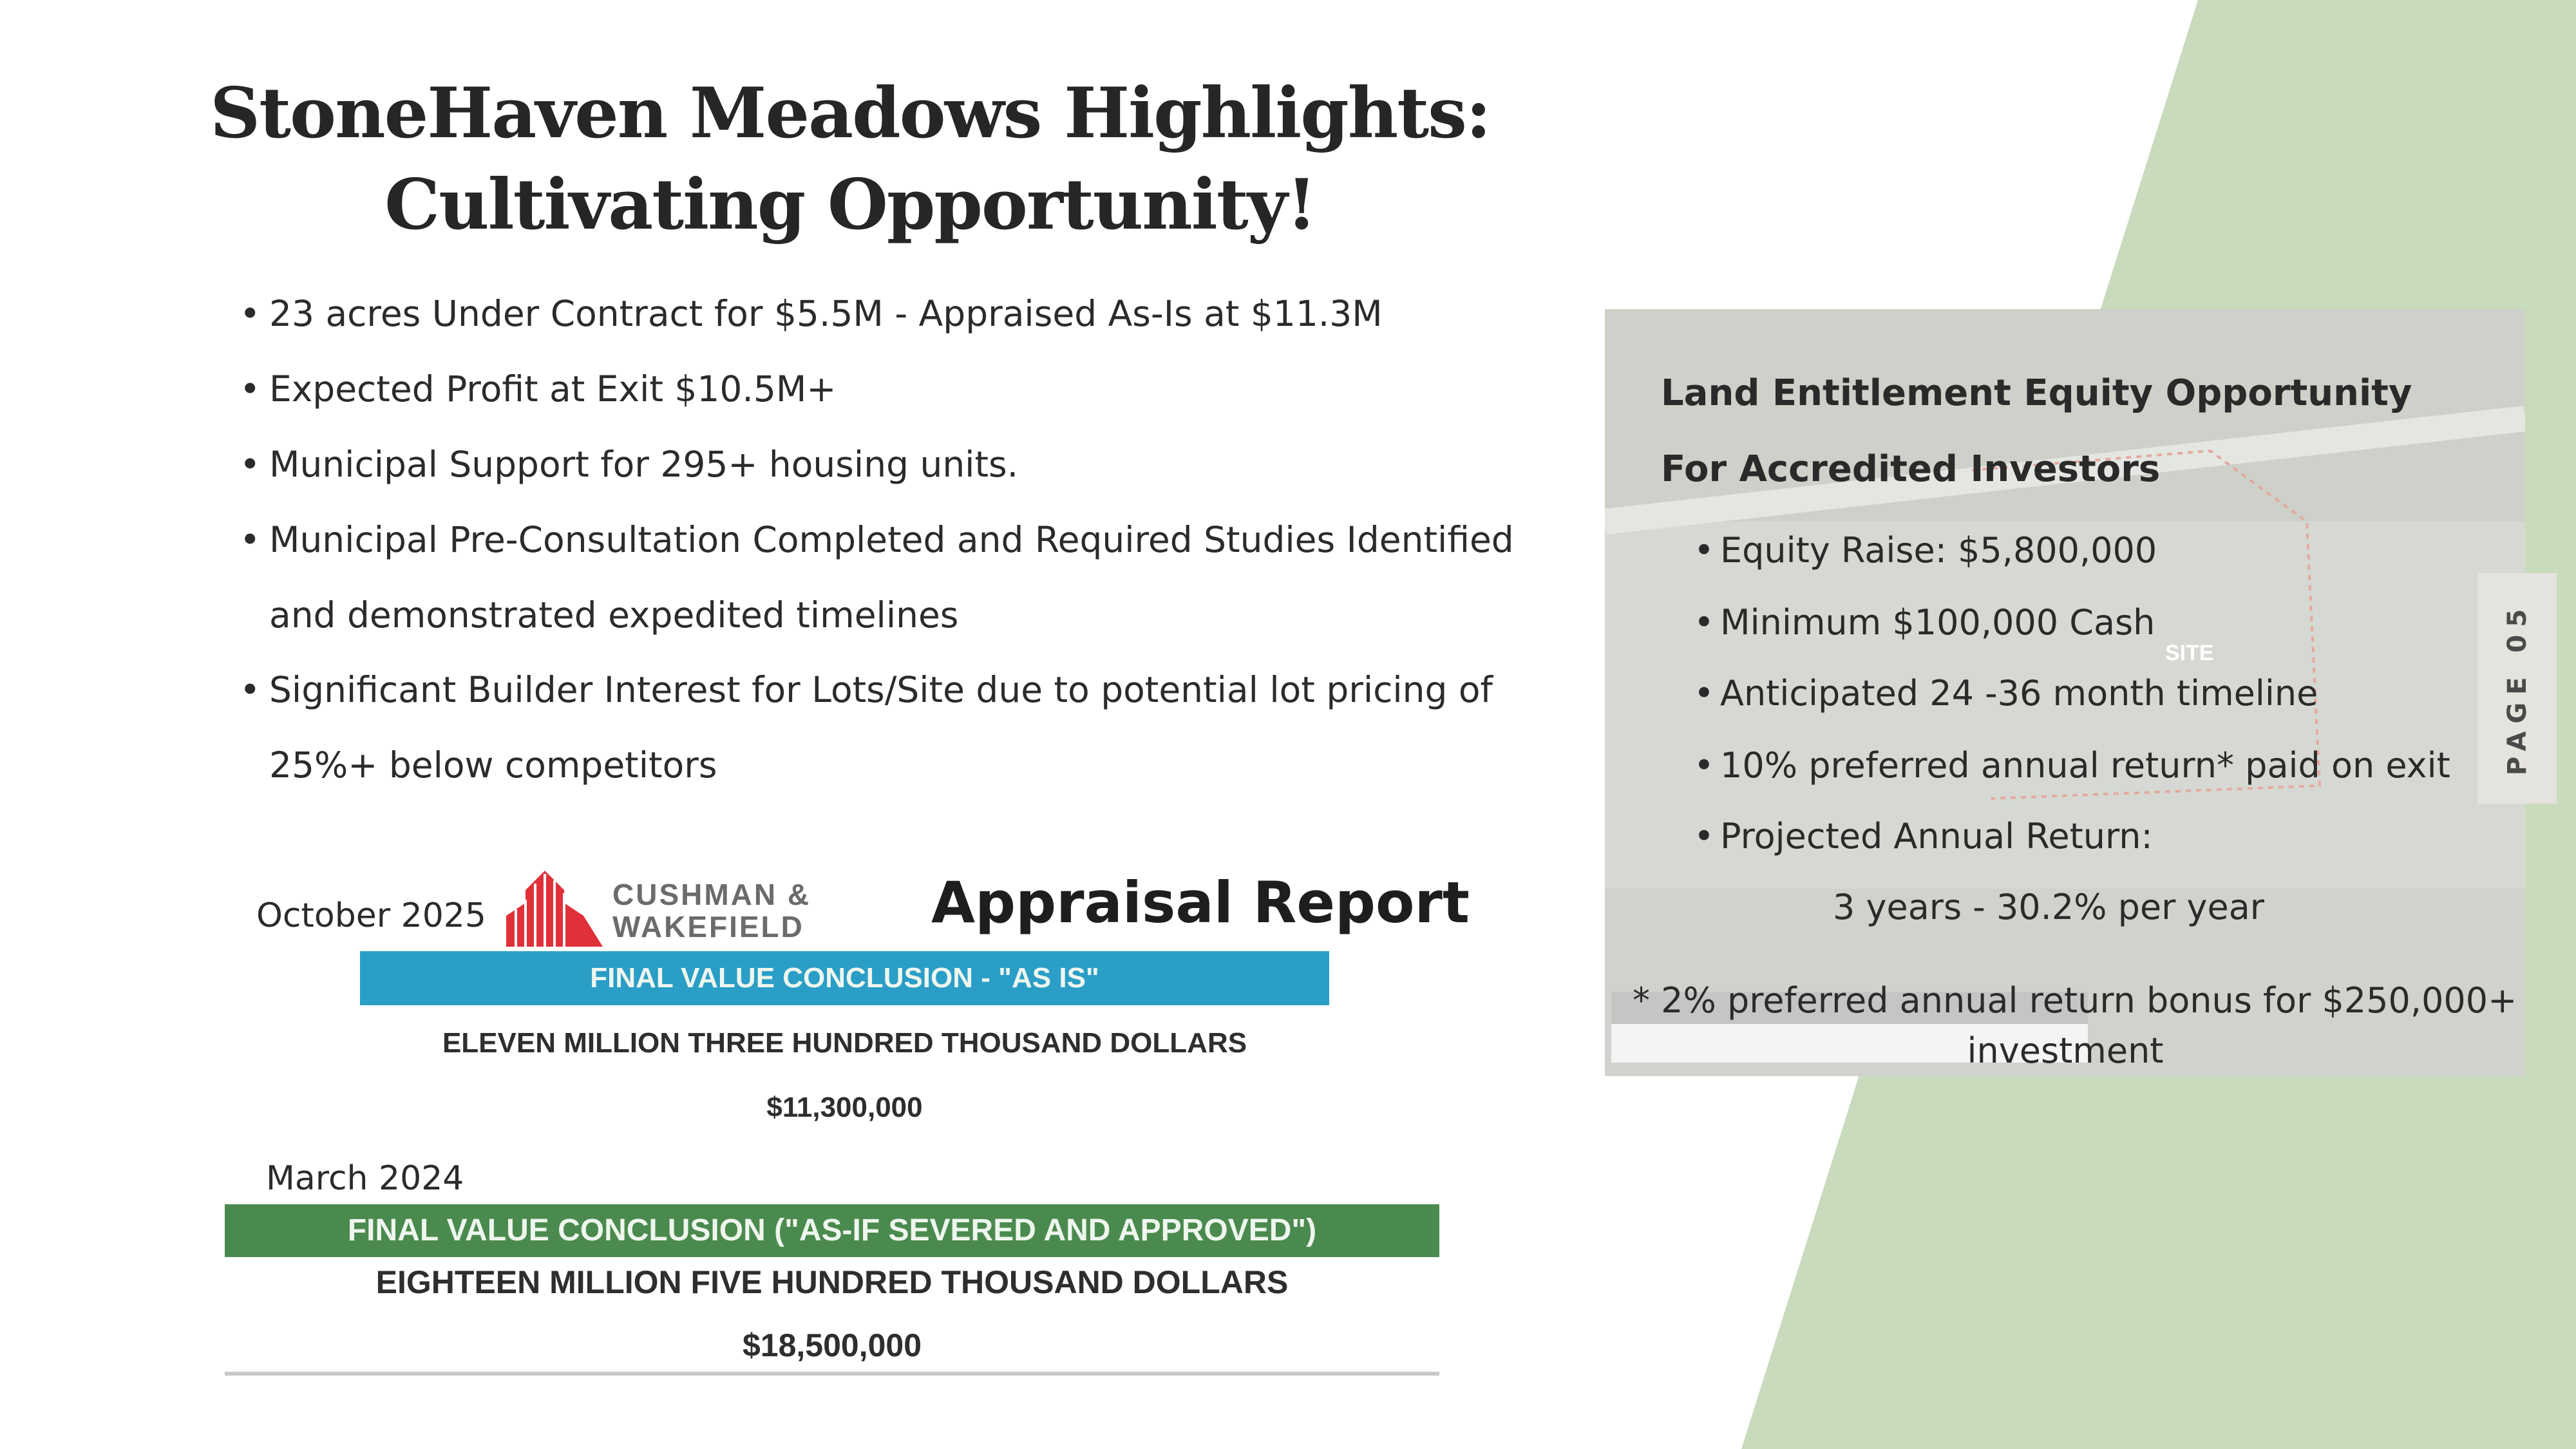  I want to click on page-number: PAGE 05, so click(2517, 688).